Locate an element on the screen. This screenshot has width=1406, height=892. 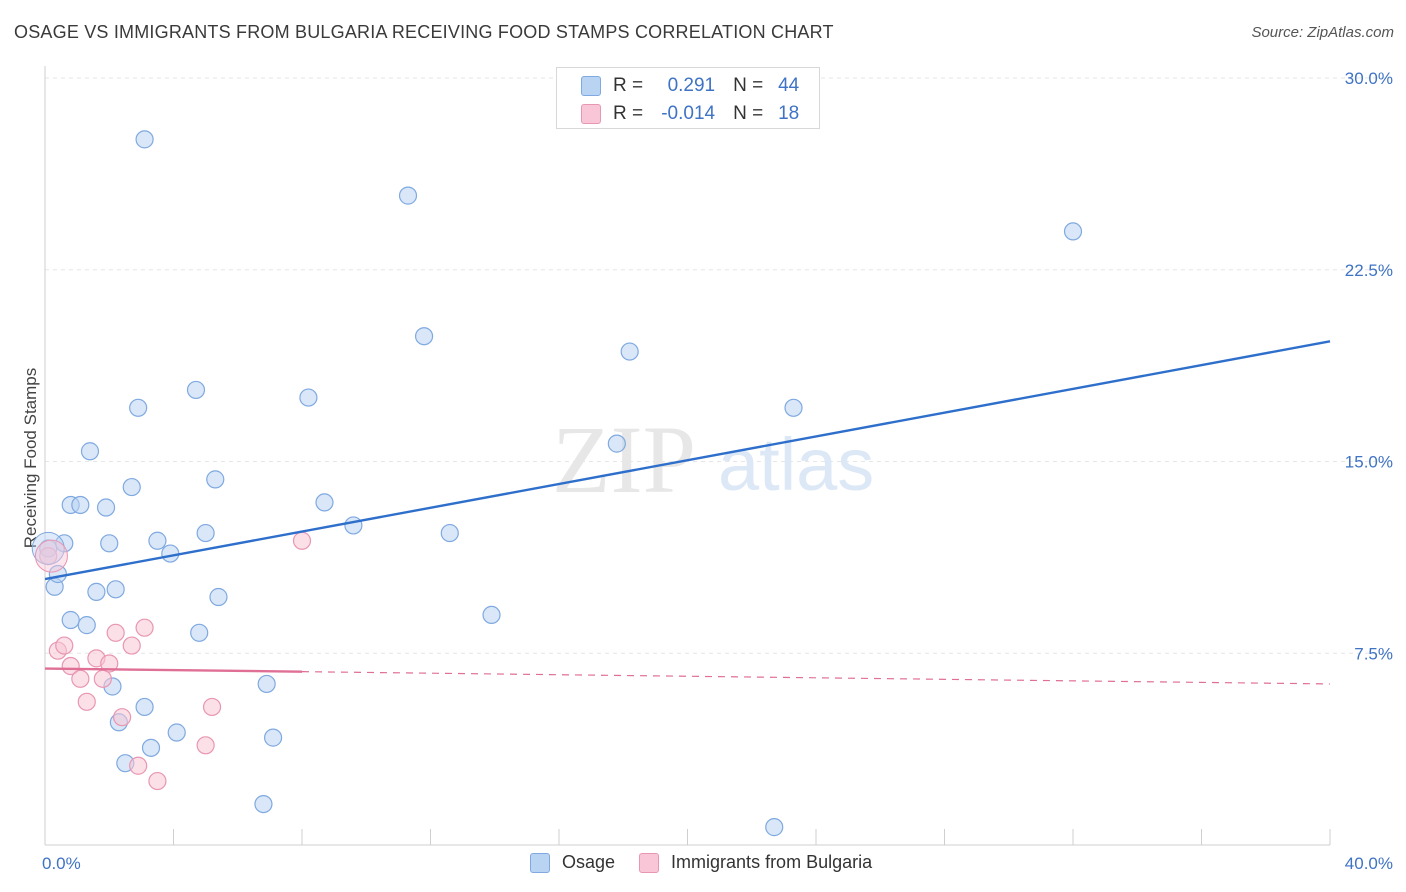
series-legend-bulgaria: Immigrants from Bulgaria is located at coordinates (755, 862).